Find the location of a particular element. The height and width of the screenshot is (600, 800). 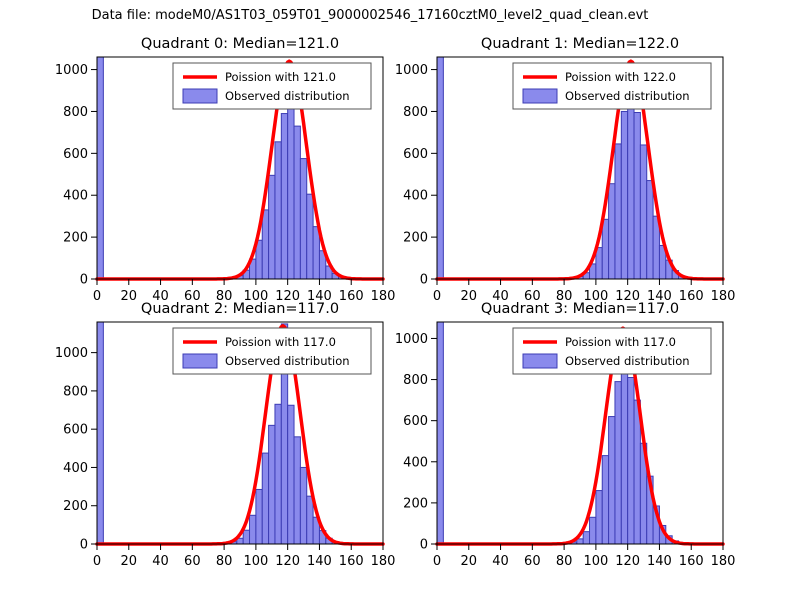

subplot-title: Quadrant 2: Median=117.0 is located at coordinates (240, 309).